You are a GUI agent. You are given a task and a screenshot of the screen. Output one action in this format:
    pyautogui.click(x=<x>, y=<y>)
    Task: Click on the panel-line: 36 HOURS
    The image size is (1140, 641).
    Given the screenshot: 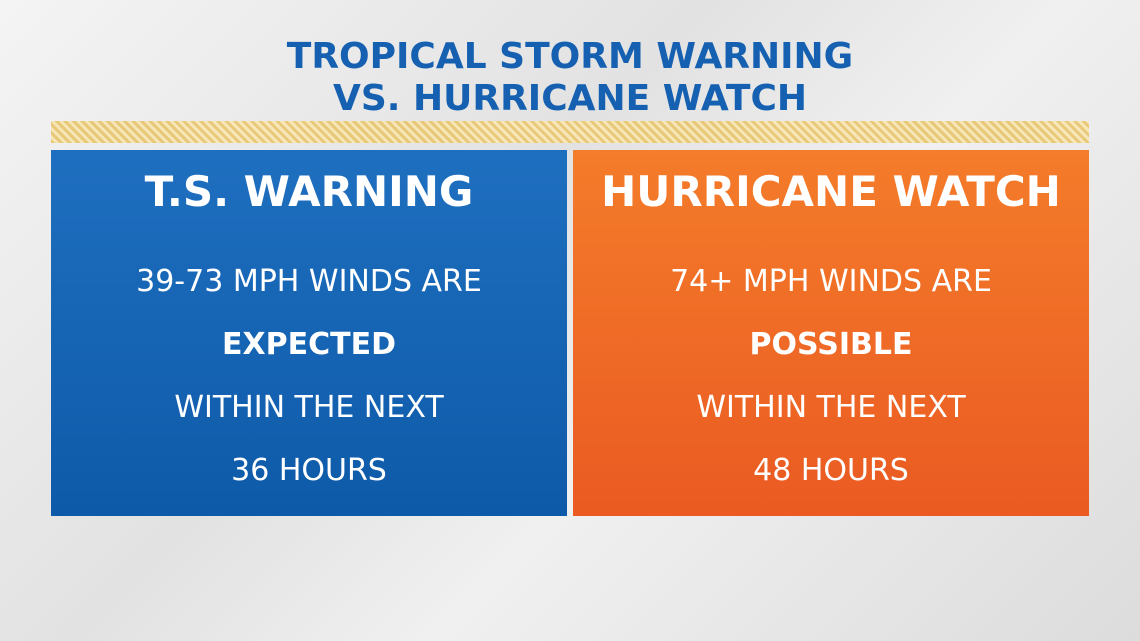 What is the action you would take?
    pyautogui.click(x=309, y=470)
    